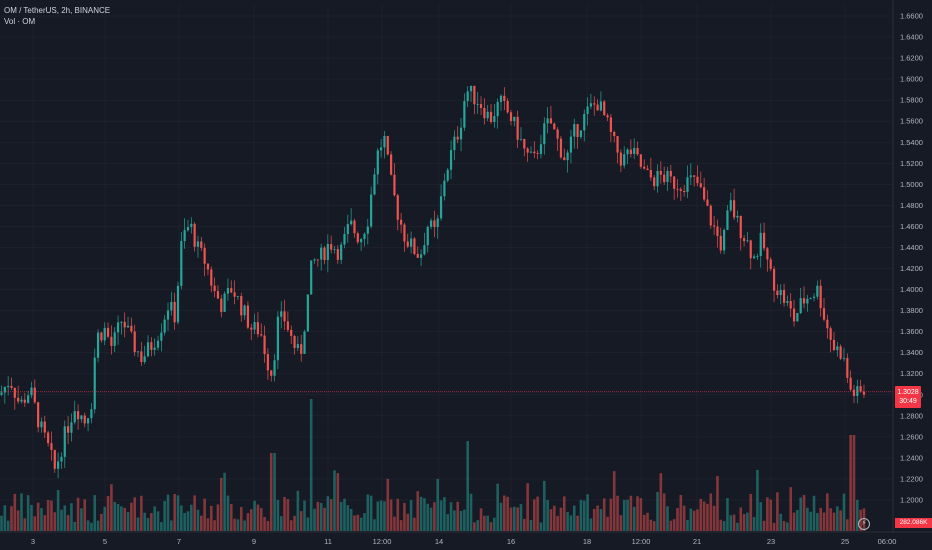  Describe the element at coordinates (911, 373) in the screenshot. I see `price-tick-label: 1.3200` at that location.